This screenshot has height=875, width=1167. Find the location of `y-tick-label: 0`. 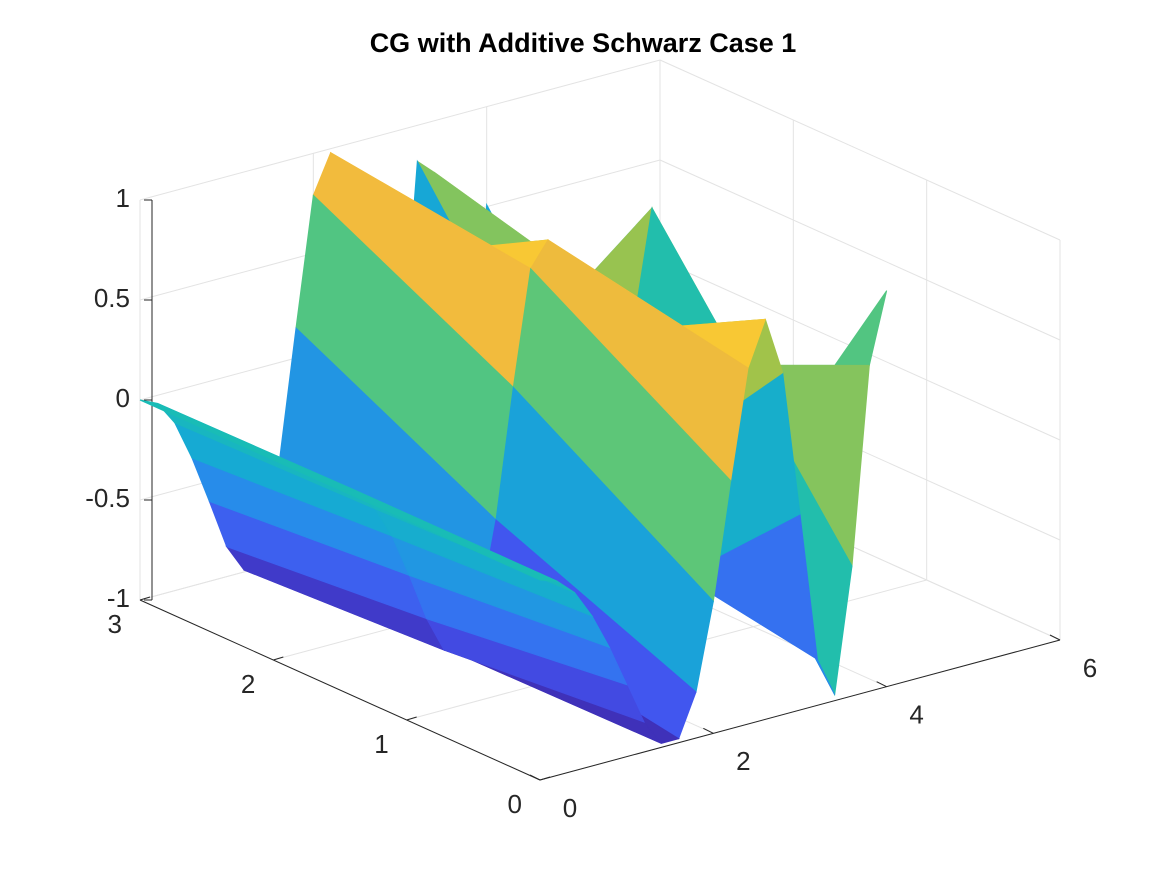

y-tick-label: 0 is located at coordinates (515, 804).